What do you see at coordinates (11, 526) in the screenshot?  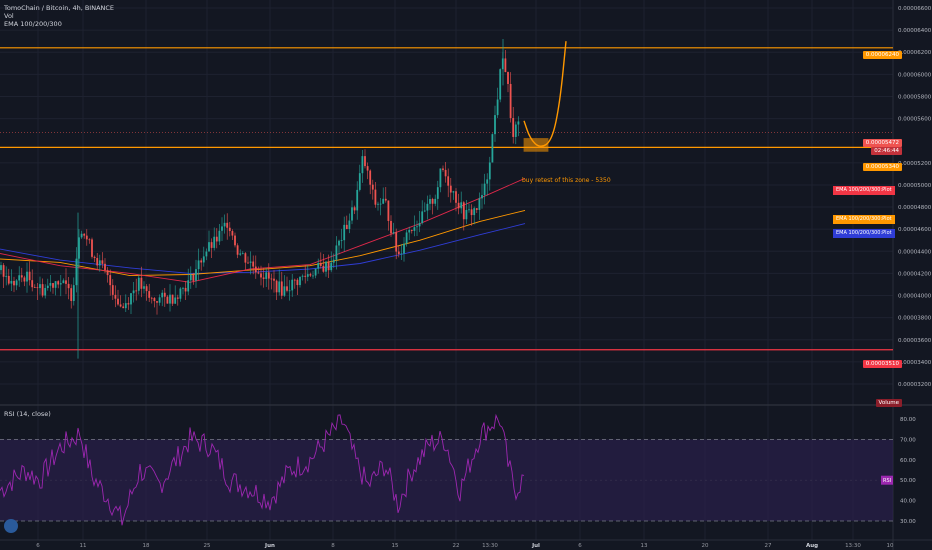 I see `tradingview-logo-icon` at bounding box center [11, 526].